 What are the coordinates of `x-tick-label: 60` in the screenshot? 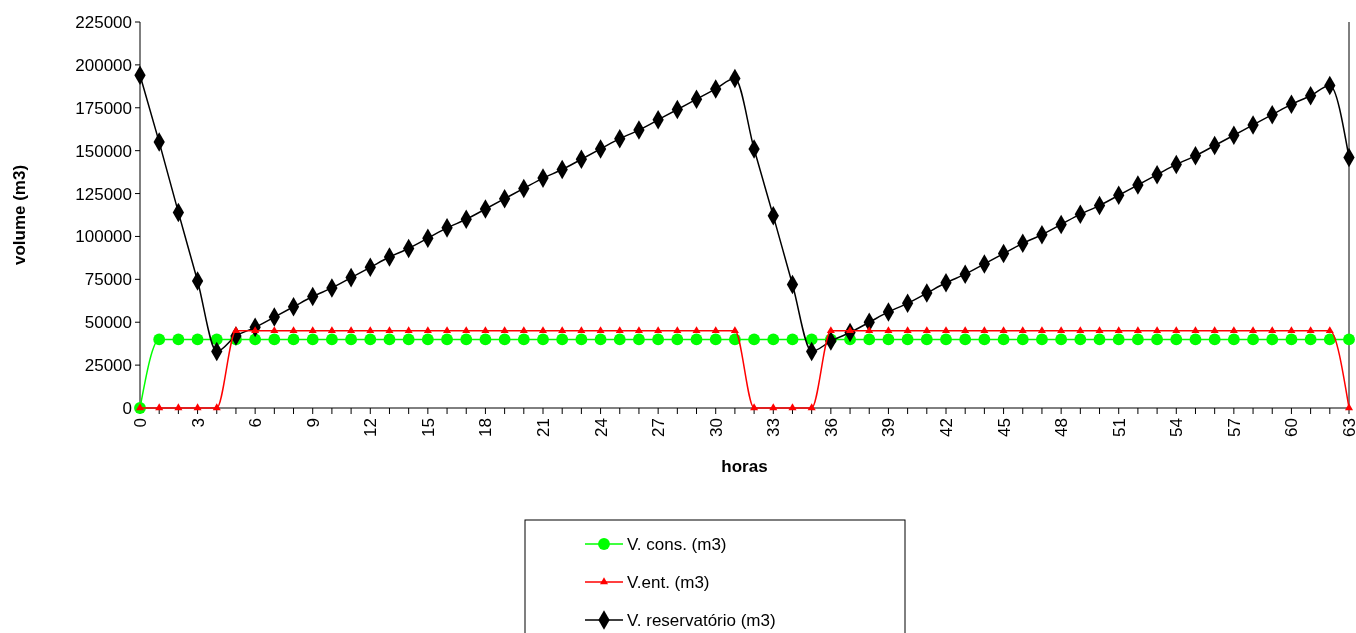 It's located at (1292, 427).